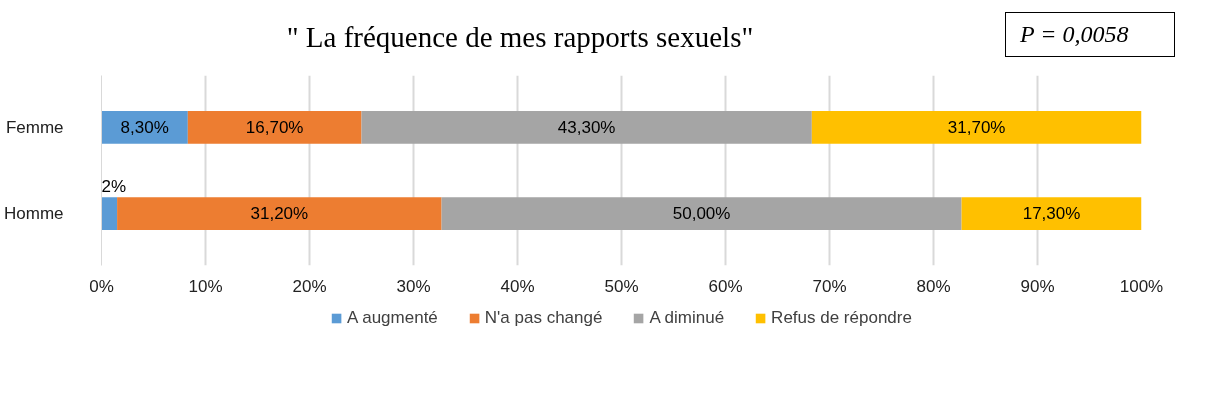  What do you see at coordinates (1037, 286) in the screenshot?
I see `x-tick-label: 90%` at bounding box center [1037, 286].